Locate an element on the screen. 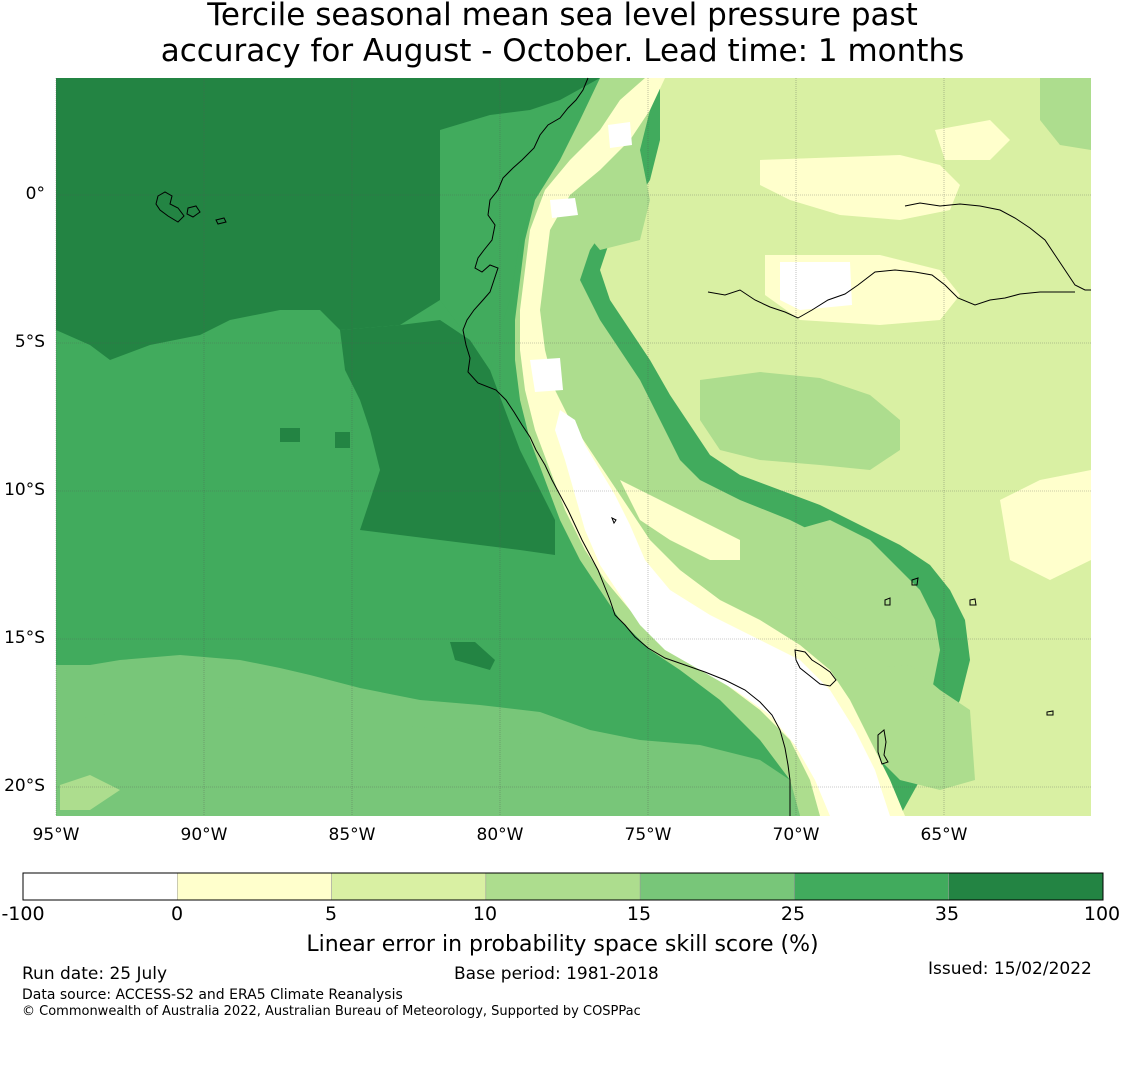  region-negative-coastal is located at coordinates (722, 613).